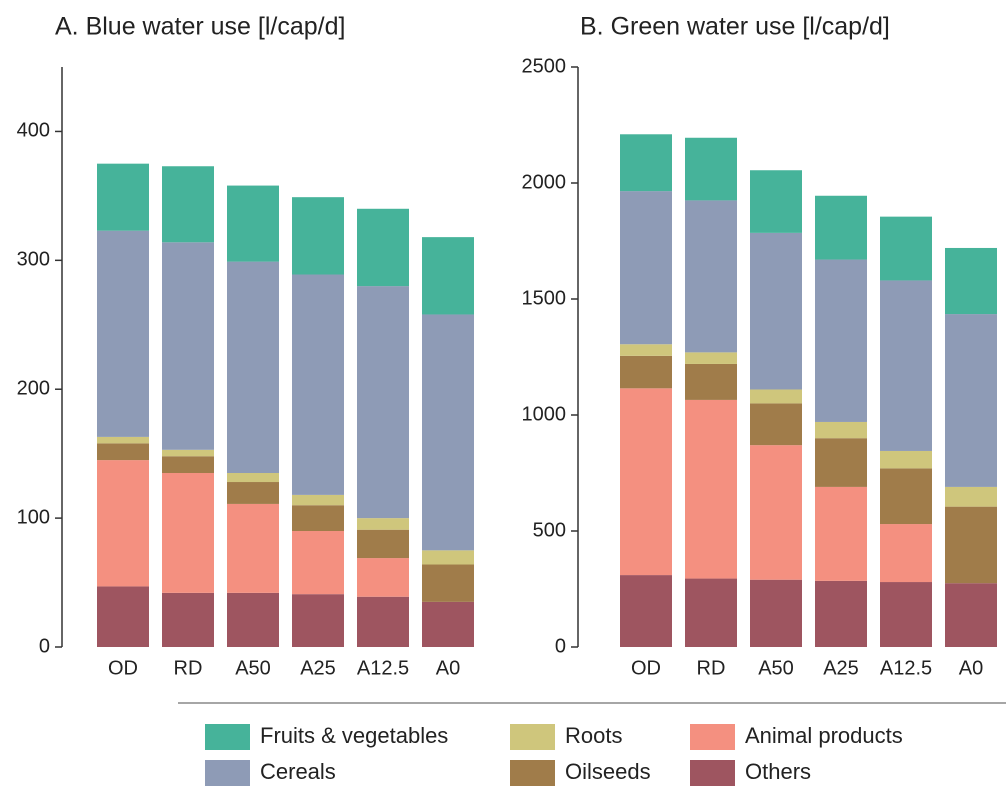 This screenshot has width=1006, height=787. What do you see at coordinates (906, 668) in the screenshot?
I see `x-tick-label: A12.5` at bounding box center [906, 668].